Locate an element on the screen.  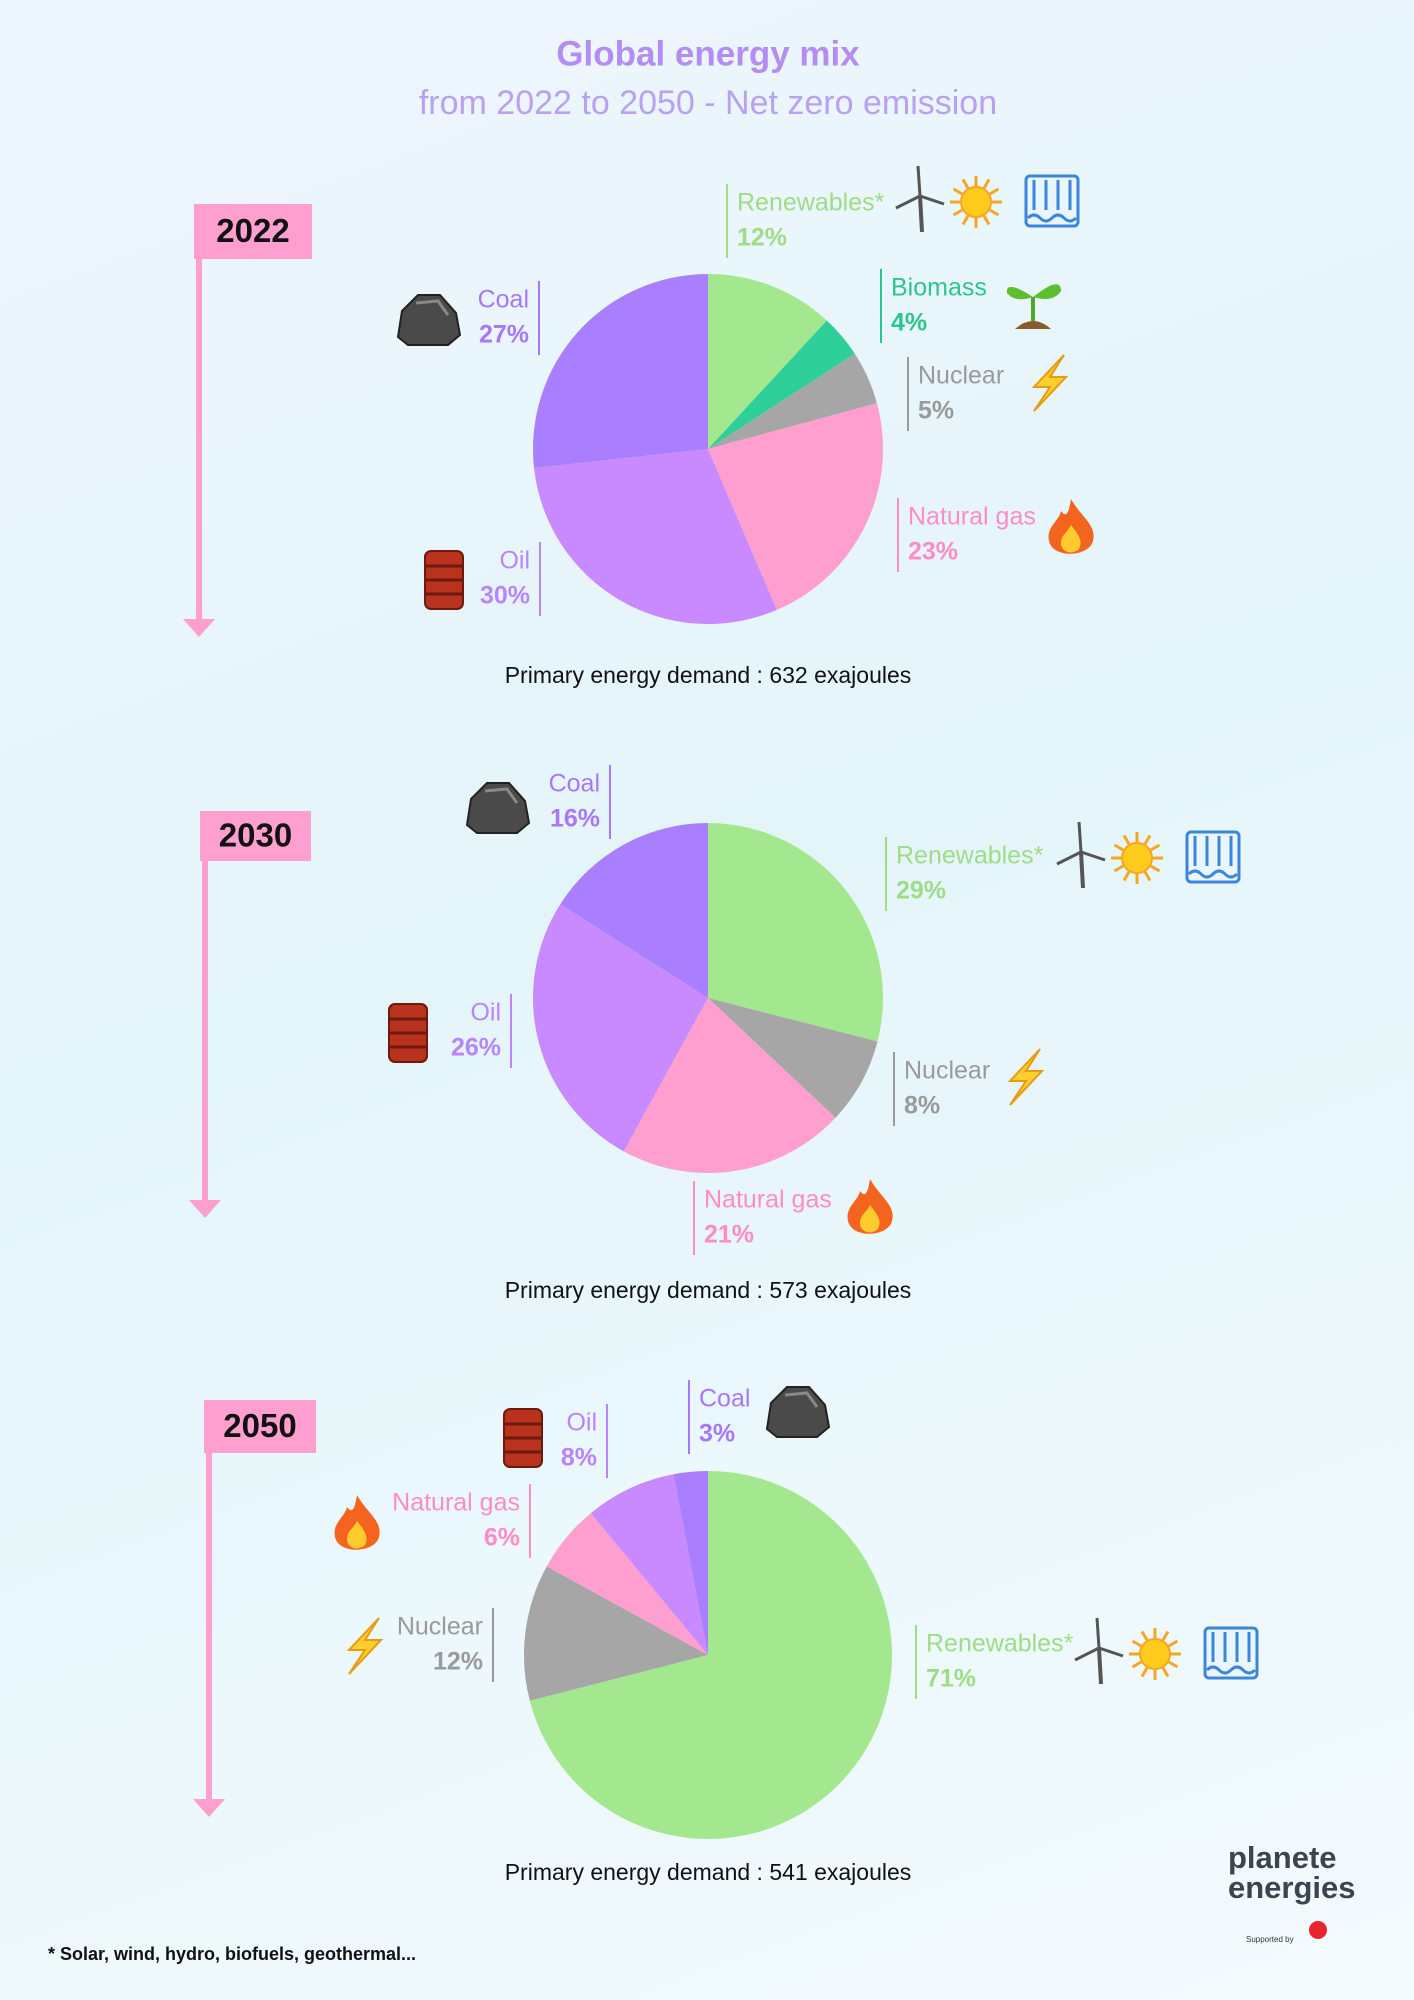
biomass-icon-soil is located at coordinates (1033, 325).